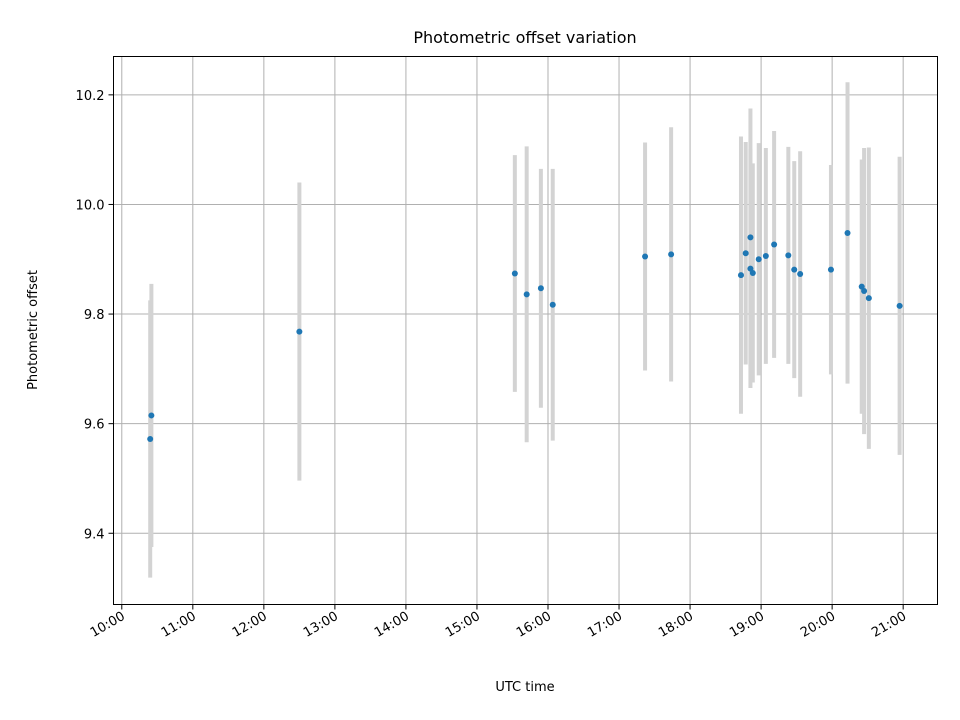 The image size is (960, 720). Describe the element at coordinates (94, 315) in the screenshot. I see `y-tick-label: 9.8` at that location.